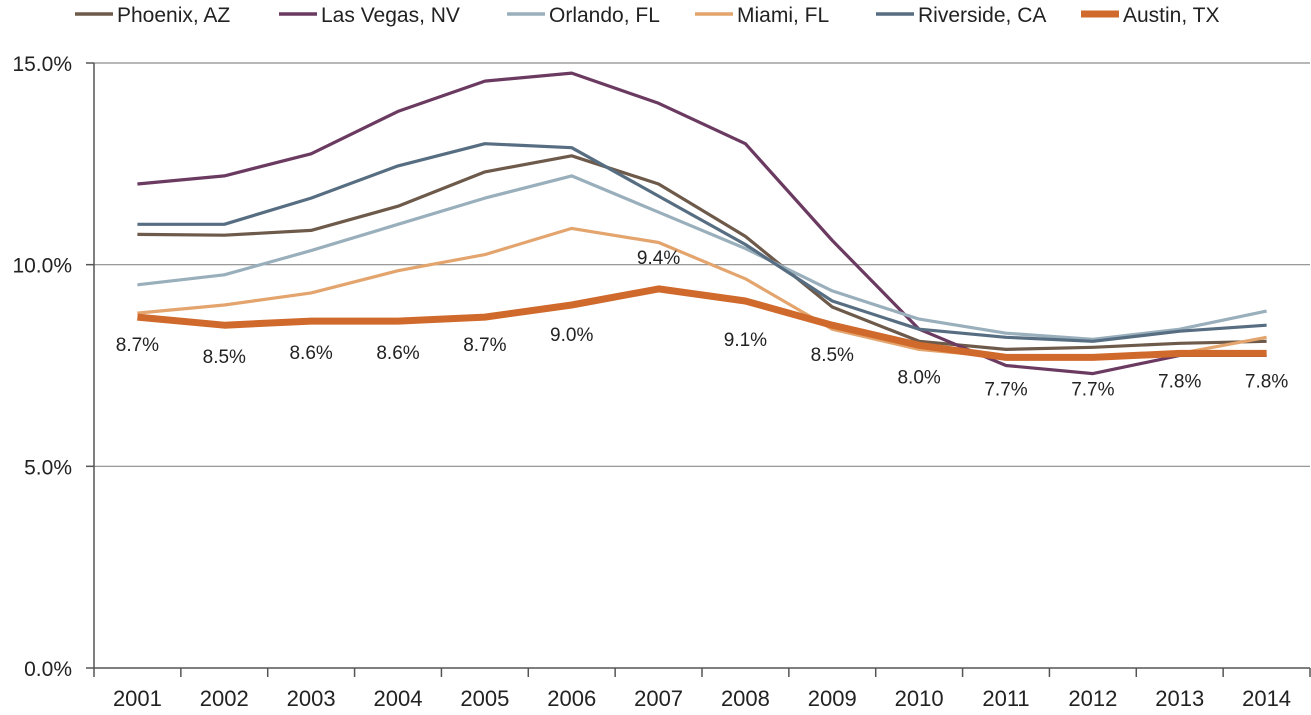  Describe the element at coordinates (48, 467) in the screenshot. I see `y-tick-label: 5.0%` at that location.